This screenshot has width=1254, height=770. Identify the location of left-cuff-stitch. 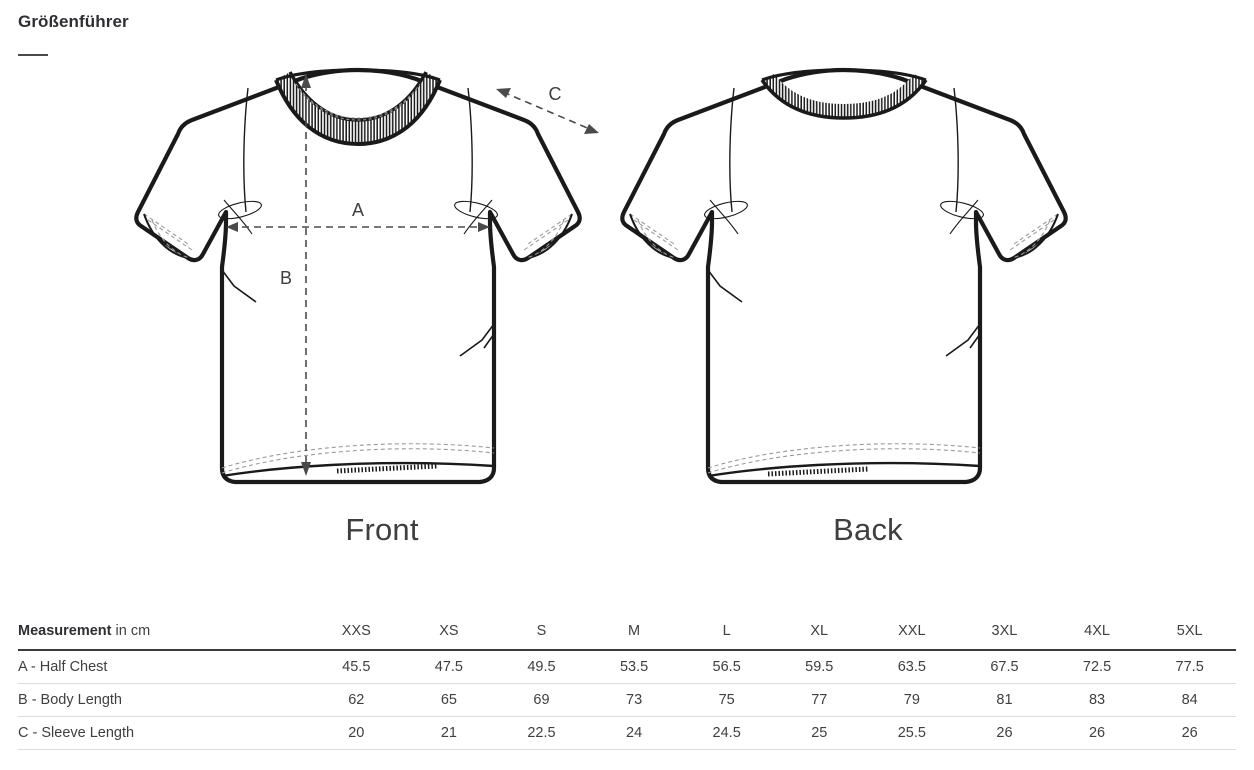
(171, 239).